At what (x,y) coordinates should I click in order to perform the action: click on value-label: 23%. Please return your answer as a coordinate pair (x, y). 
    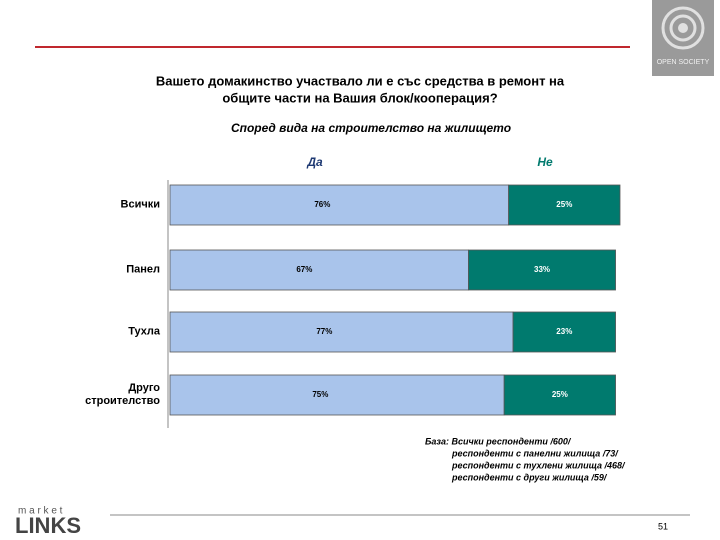
    Looking at the image, I should click on (564, 331).